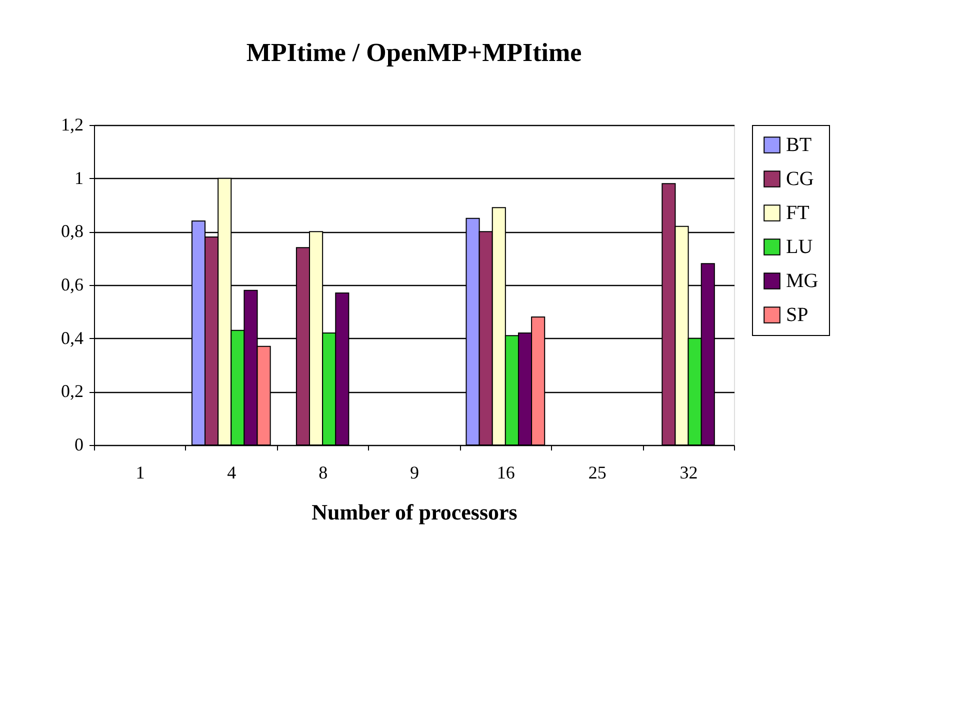 The width and height of the screenshot is (959, 719). What do you see at coordinates (414, 472) in the screenshot?
I see `x-tick-label: 9` at bounding box center [414, 472].